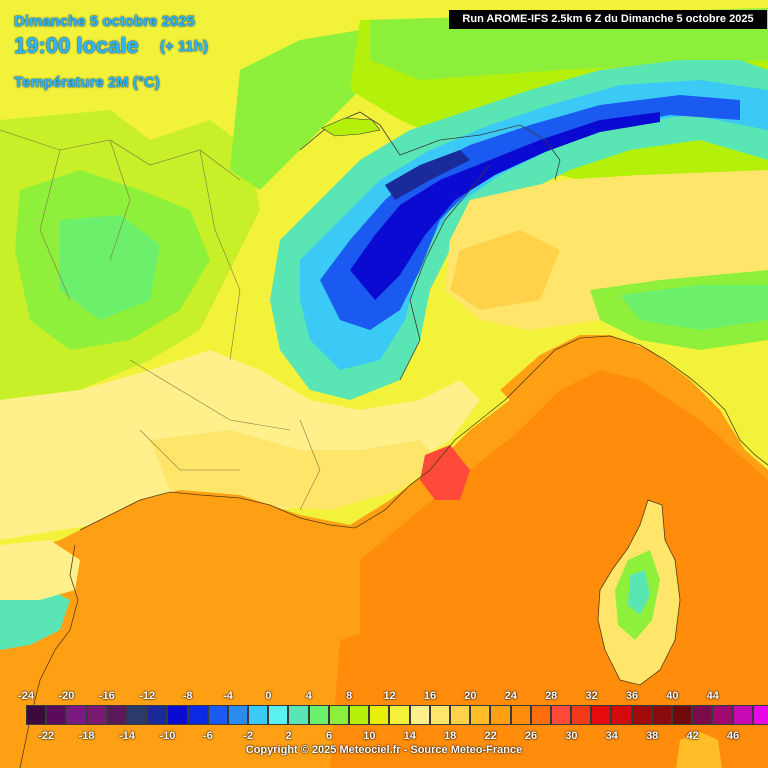 This screenshot has height=768, width=768. I want to click on border-swiss, so click(430, 146).